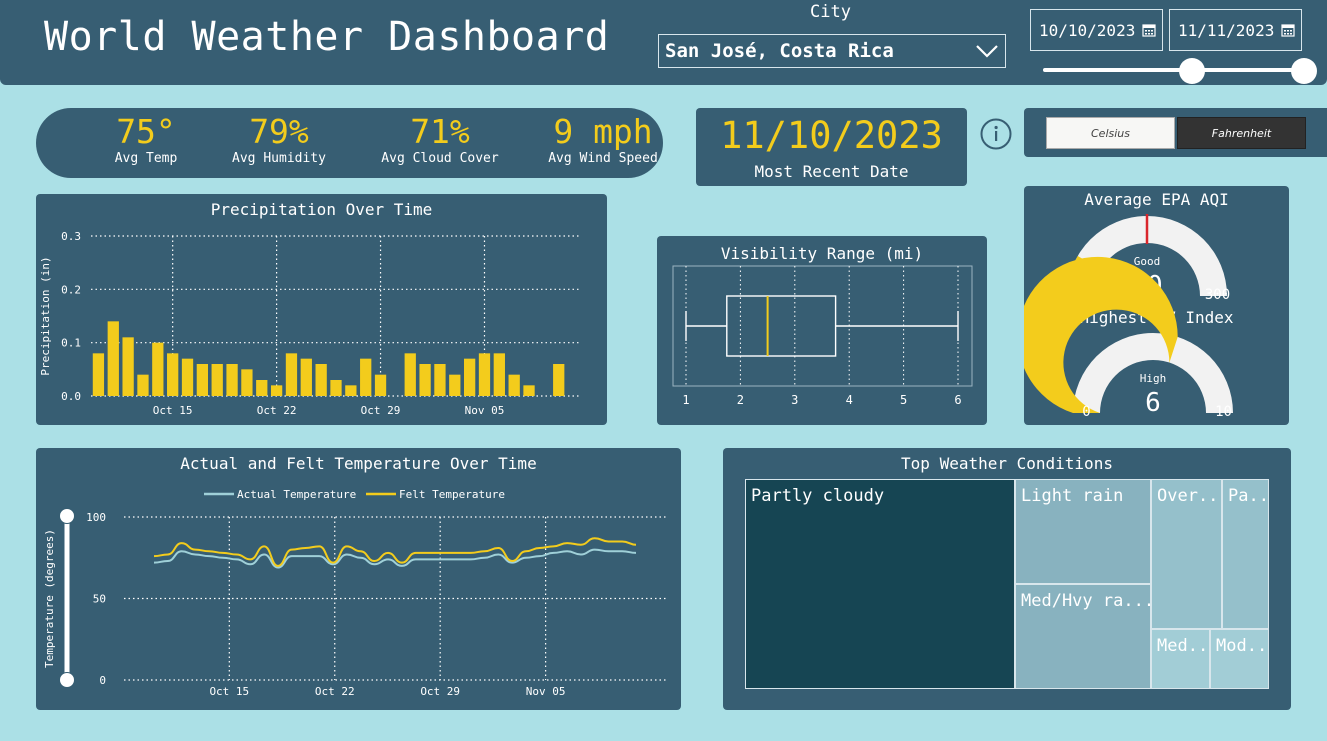  Describe the element at coordinates (279, 131) in the screenshot. I see `kpi-value: 79%` at that location.